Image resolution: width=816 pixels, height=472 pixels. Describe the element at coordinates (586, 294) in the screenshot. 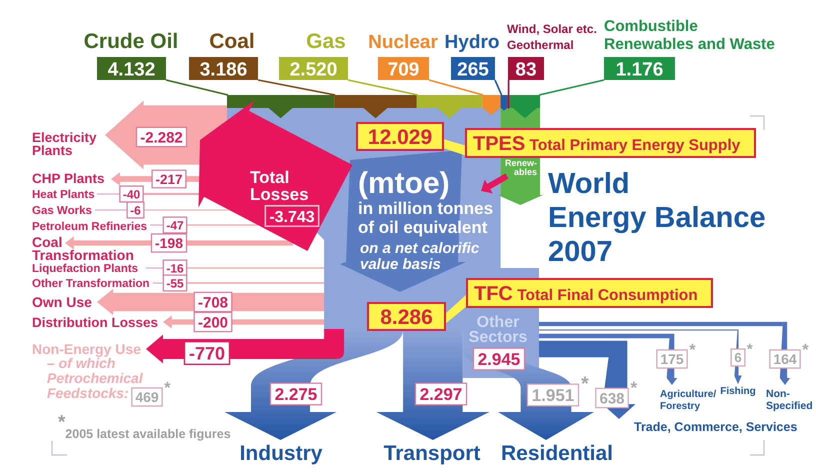

I see `category-label: TFC Total Final Consumption` at that location.